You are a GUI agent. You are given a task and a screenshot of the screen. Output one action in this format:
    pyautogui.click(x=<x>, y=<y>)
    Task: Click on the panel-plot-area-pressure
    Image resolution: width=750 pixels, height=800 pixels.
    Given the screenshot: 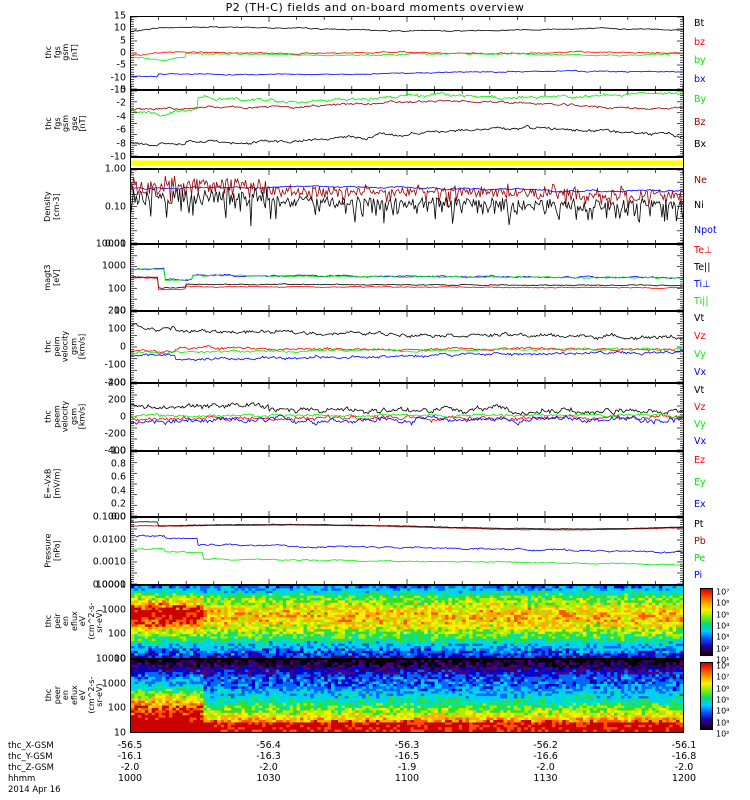 What is the action you would take?
    pyautogui.click(x=407, y=551)
    